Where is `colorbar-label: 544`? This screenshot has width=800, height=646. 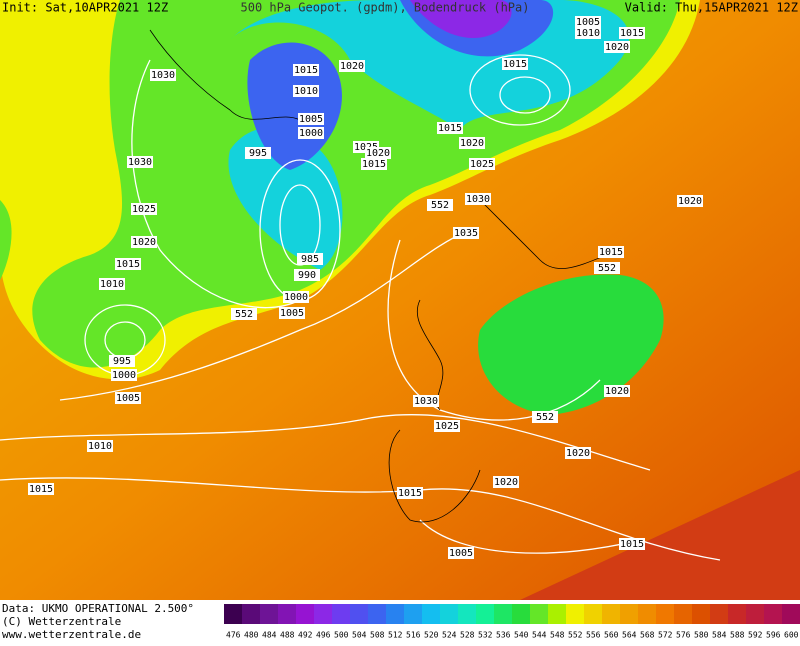
colorbar-label: 544 is located at coordinates (539, 635).